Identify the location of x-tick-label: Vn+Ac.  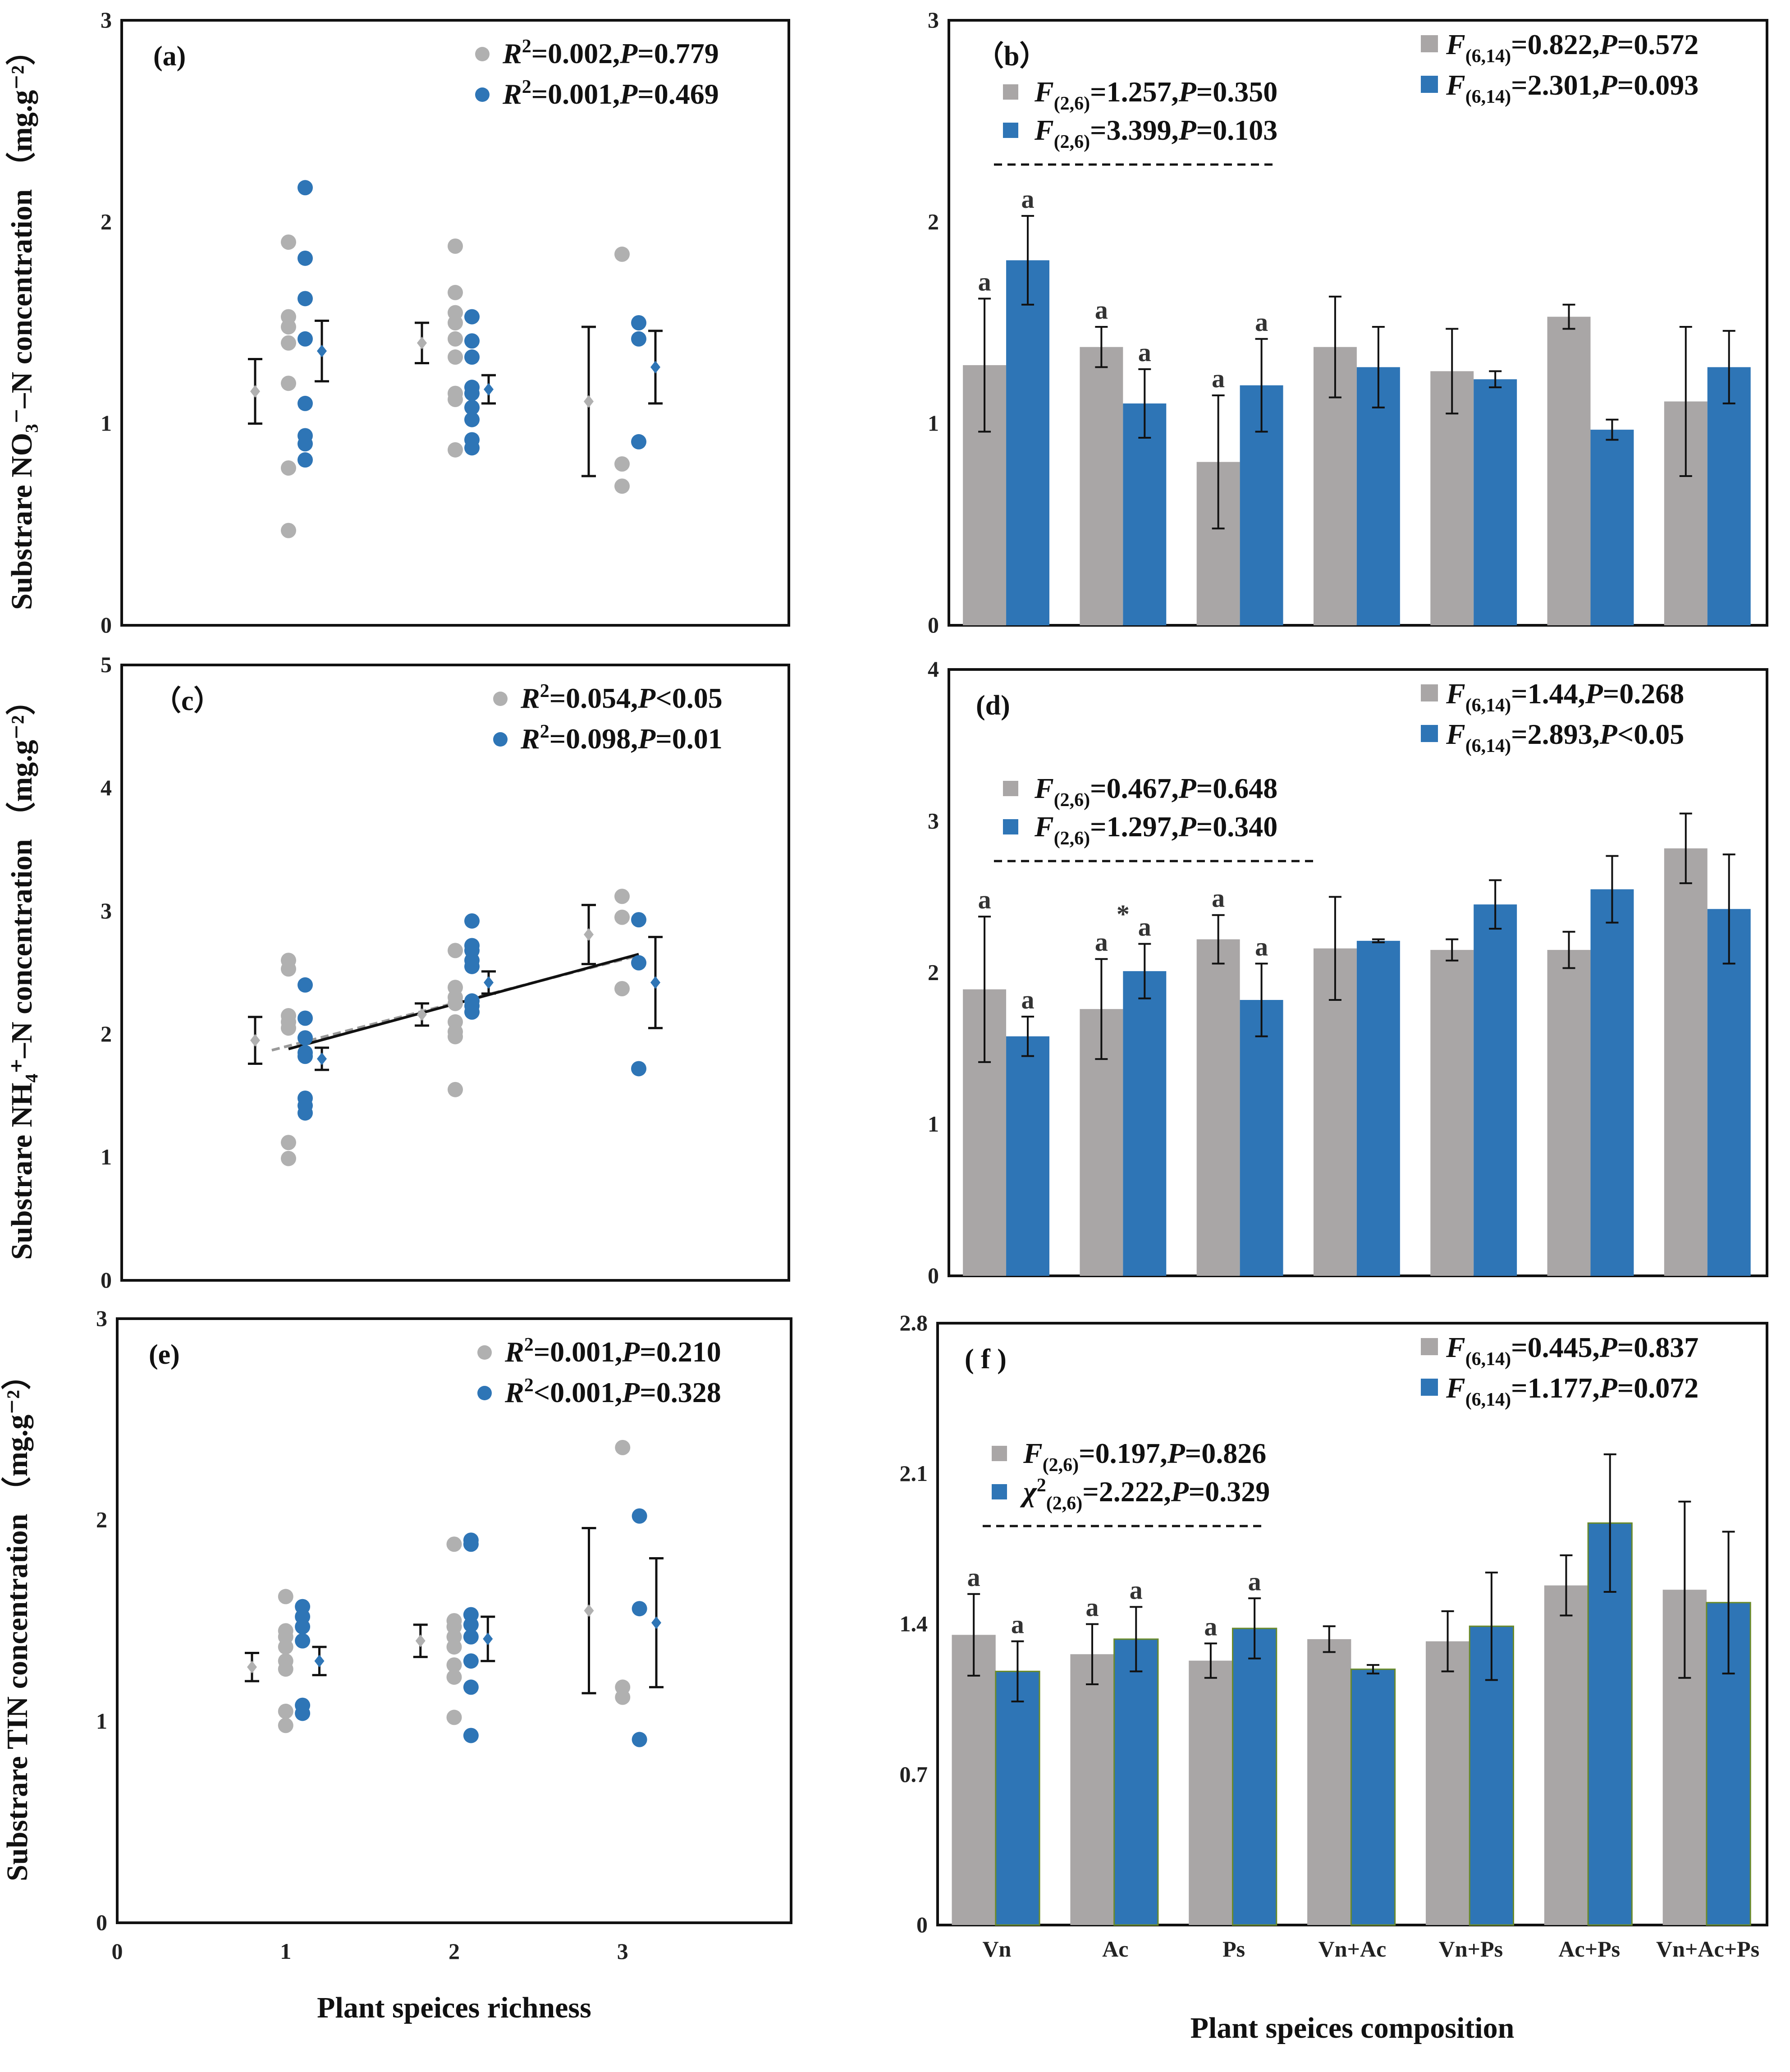
(1352, 1949).